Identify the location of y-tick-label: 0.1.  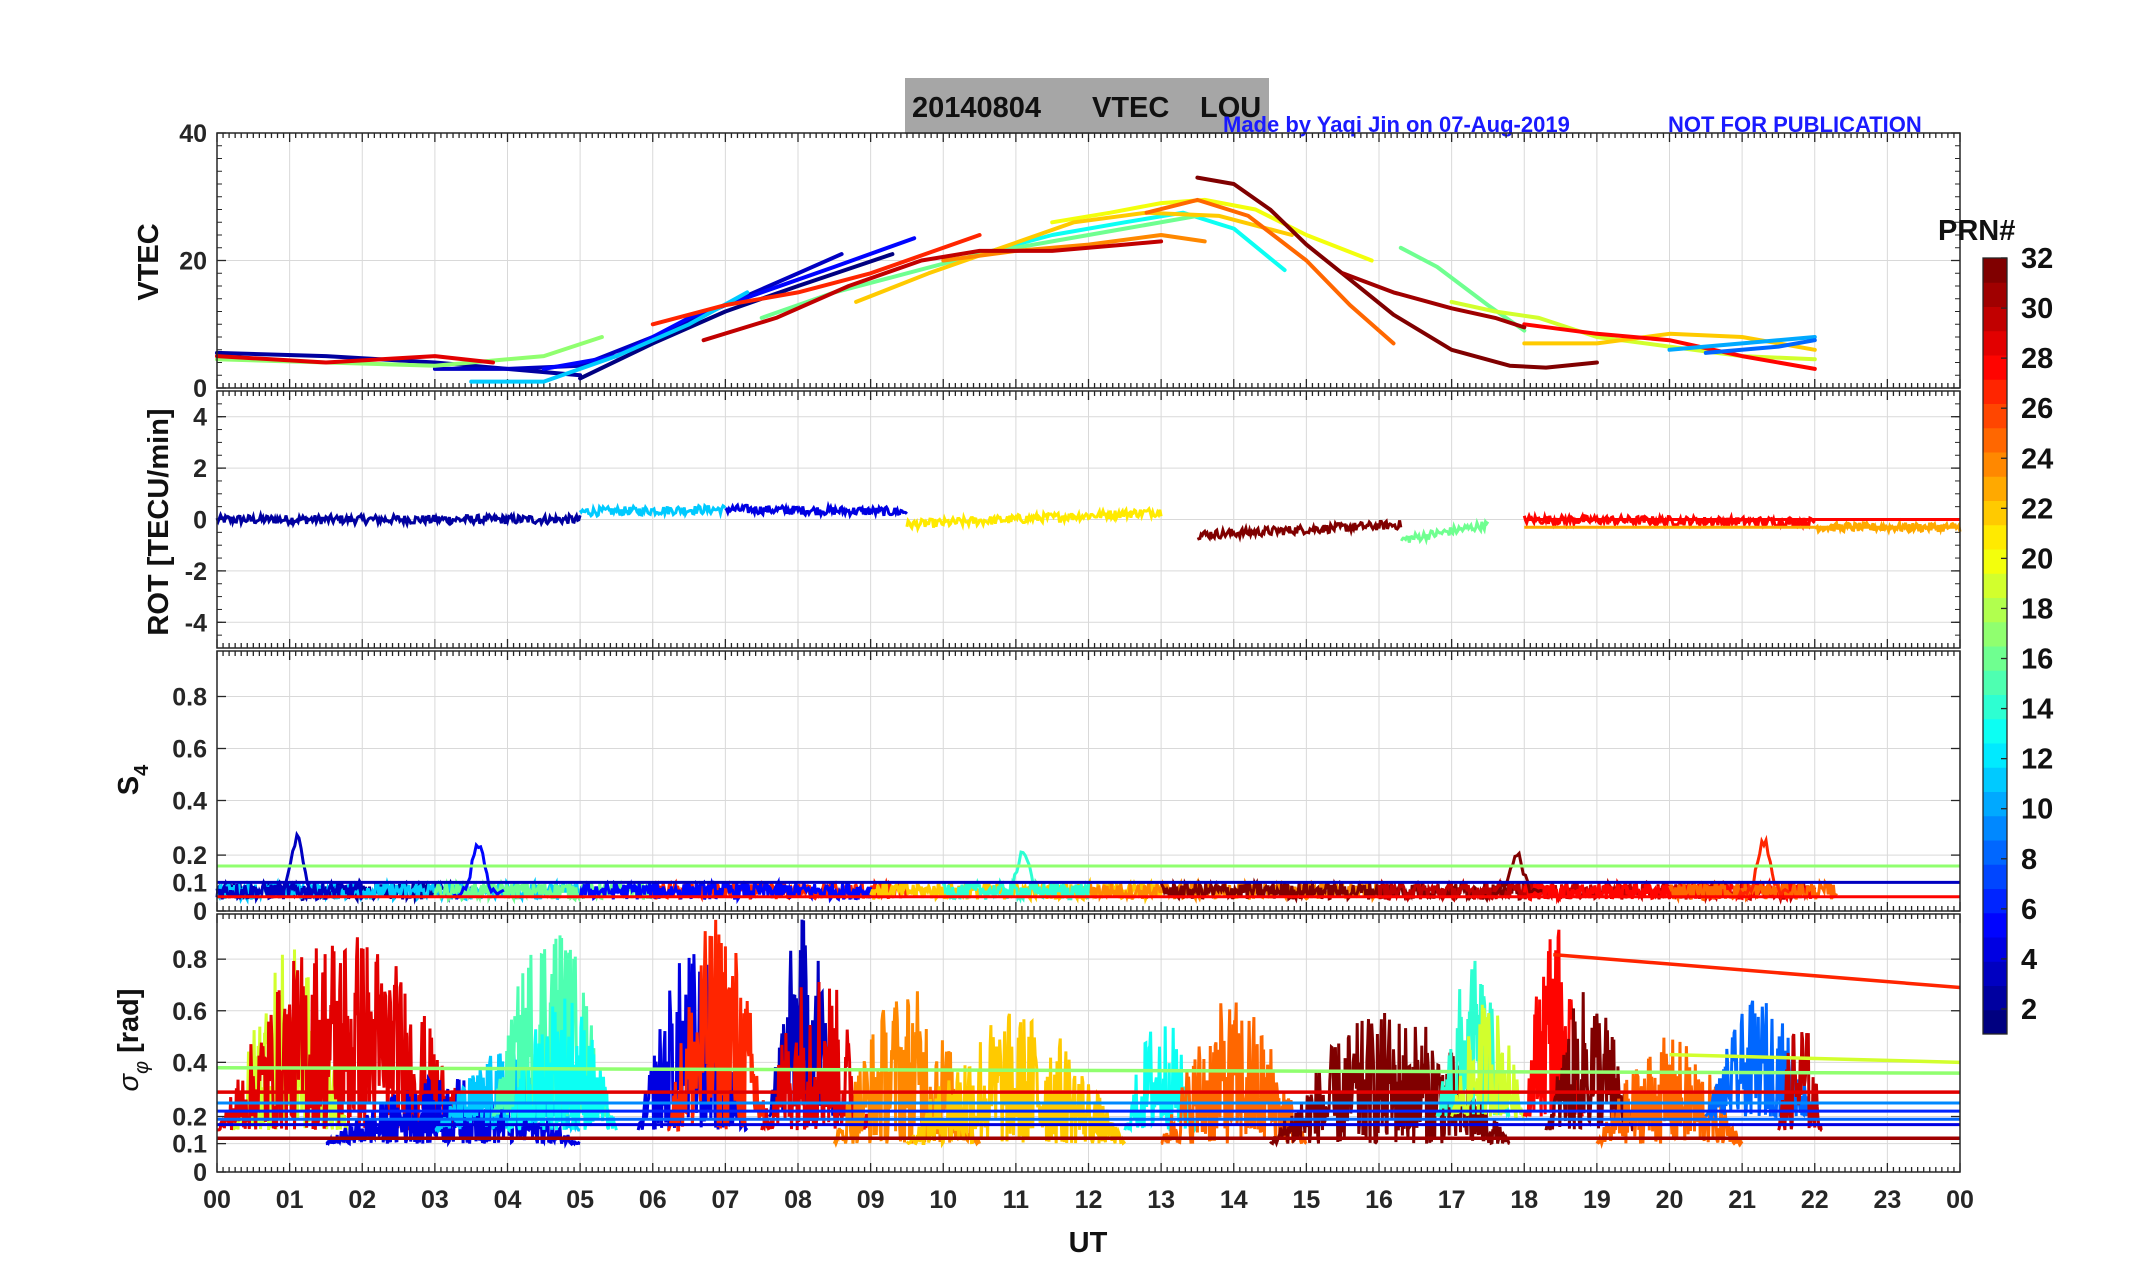
(189, 1145).